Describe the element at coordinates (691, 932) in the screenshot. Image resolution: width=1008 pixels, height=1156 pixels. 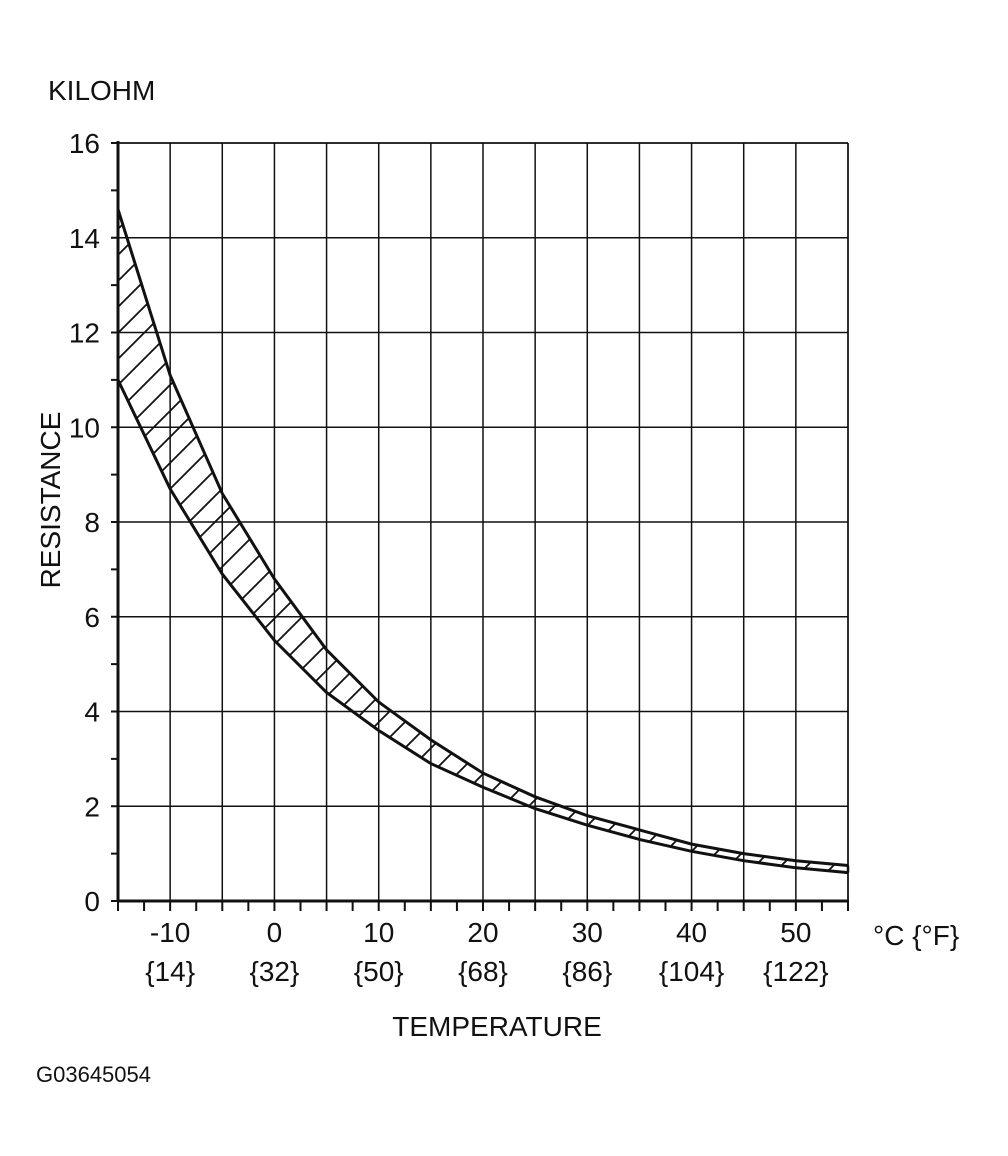
I see `x-tick-label-celsius: 40` at that location.